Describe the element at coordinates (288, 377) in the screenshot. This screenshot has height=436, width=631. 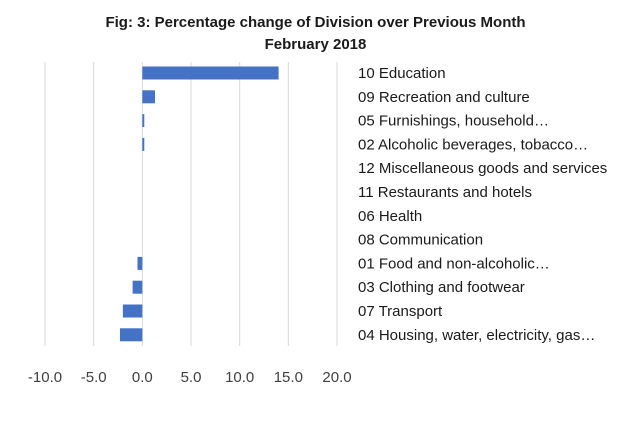
I see `x-tick-label: 15.0` at that location.